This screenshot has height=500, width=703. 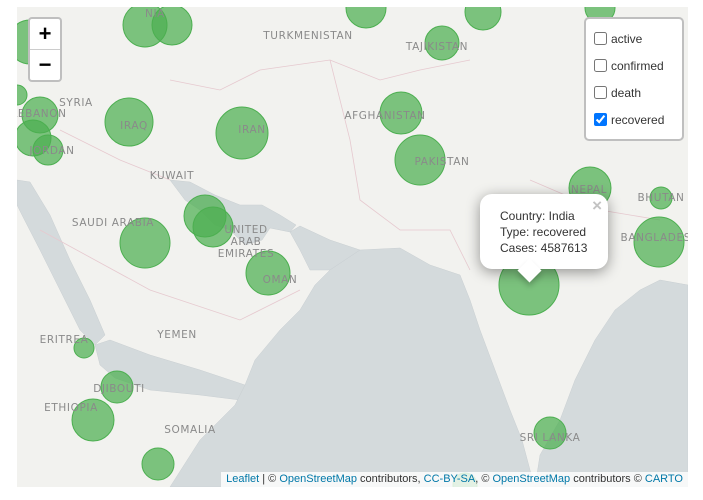 What do you see at coordinates (607, 479) in the screenshot?
I see `attribution-text: contributors ©` at bounding box center [607, 479].